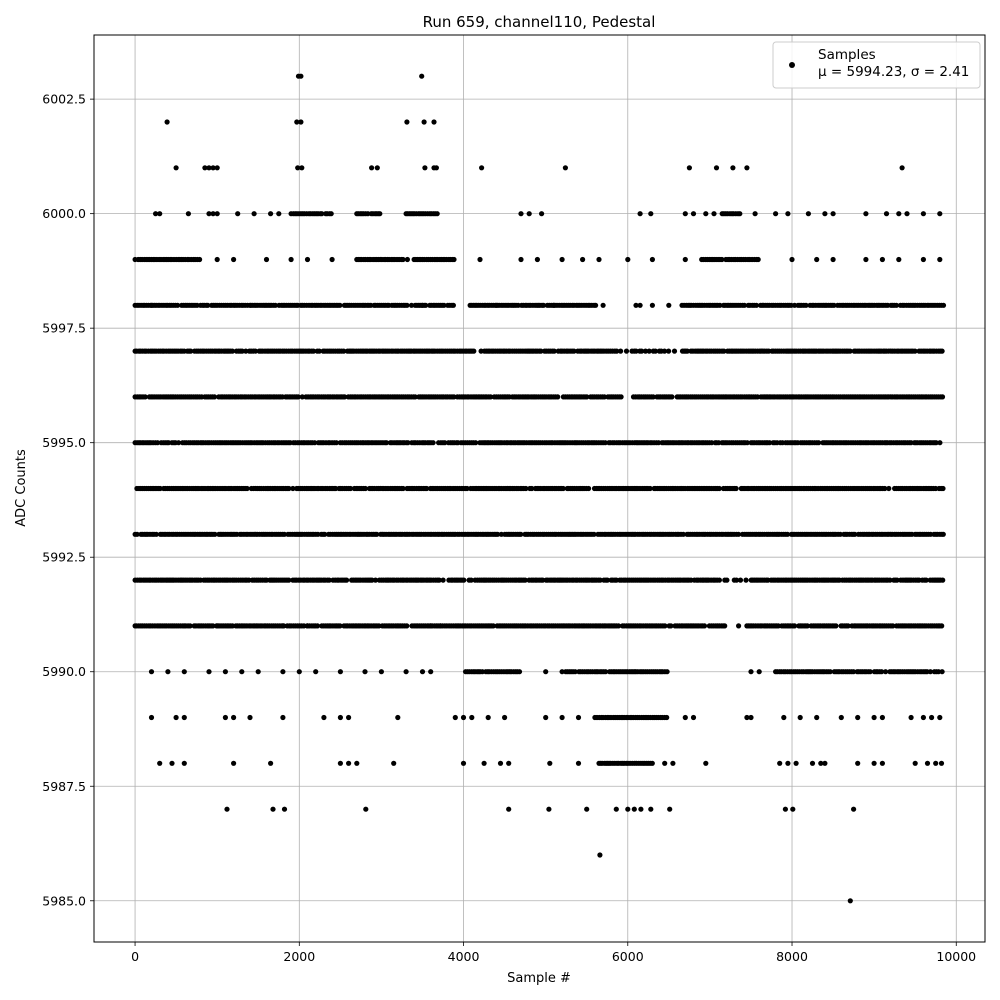 This screenshot has height=1000, width=1000. Describe the element at coordinates (64, 671) in the screenshot. I see `y-tick-label: 5990.0` at that location.